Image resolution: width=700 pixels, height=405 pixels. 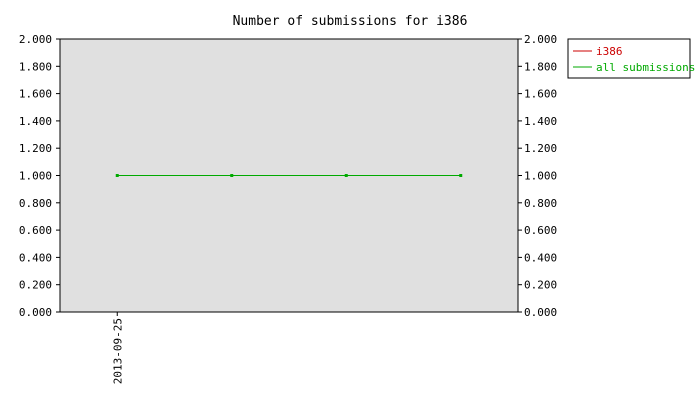 I want to click on legend-label-all-submissions: all submissions, so click(x=645, y=67).